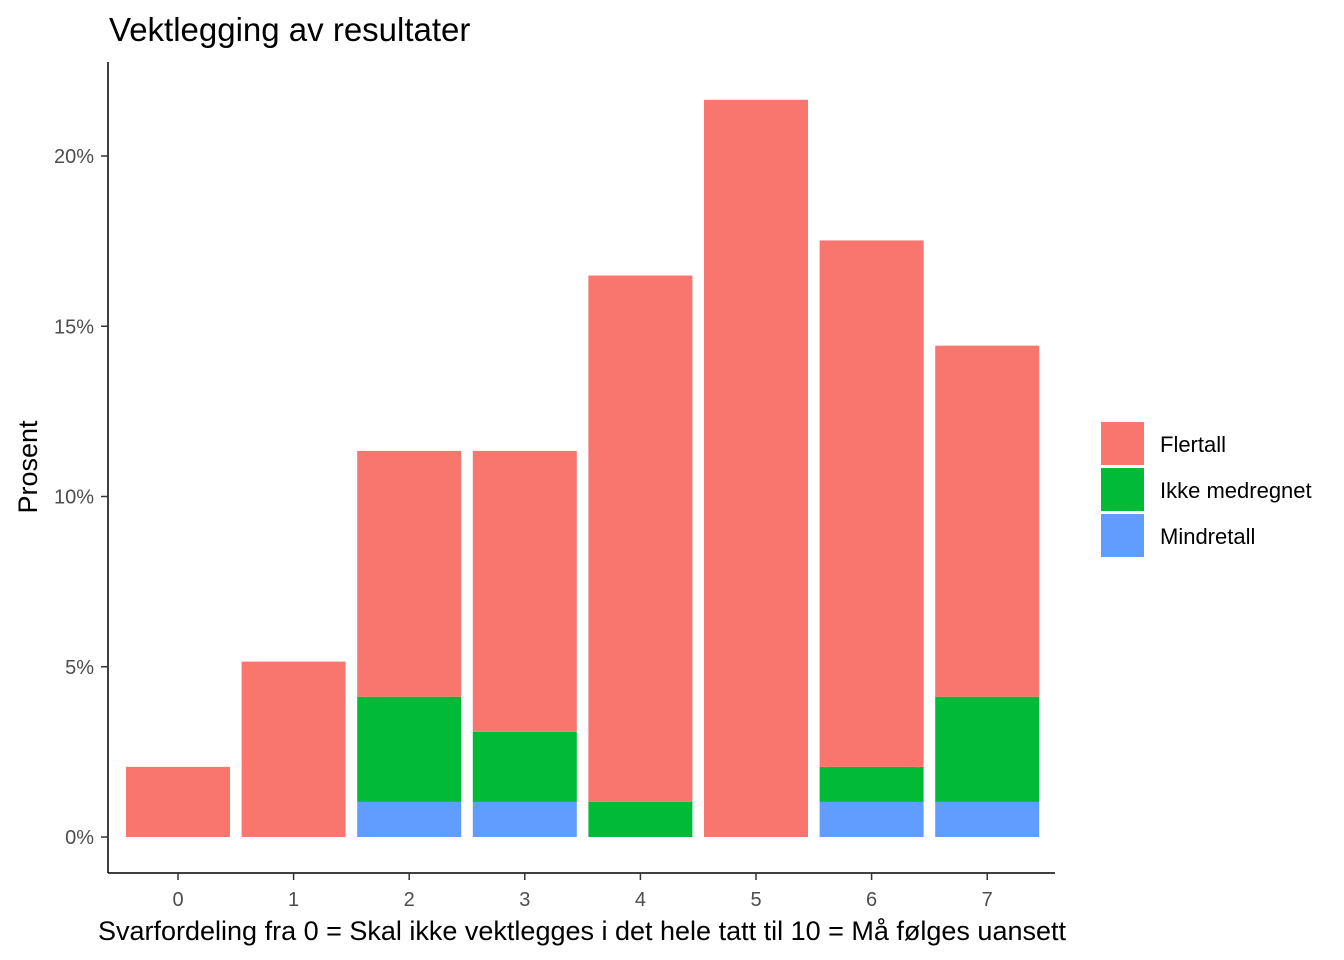 The image size is (1344, 960). Describe the element at coordinates (409, 900) in the screenshot. I see `x-tick-label: 2` at that location.